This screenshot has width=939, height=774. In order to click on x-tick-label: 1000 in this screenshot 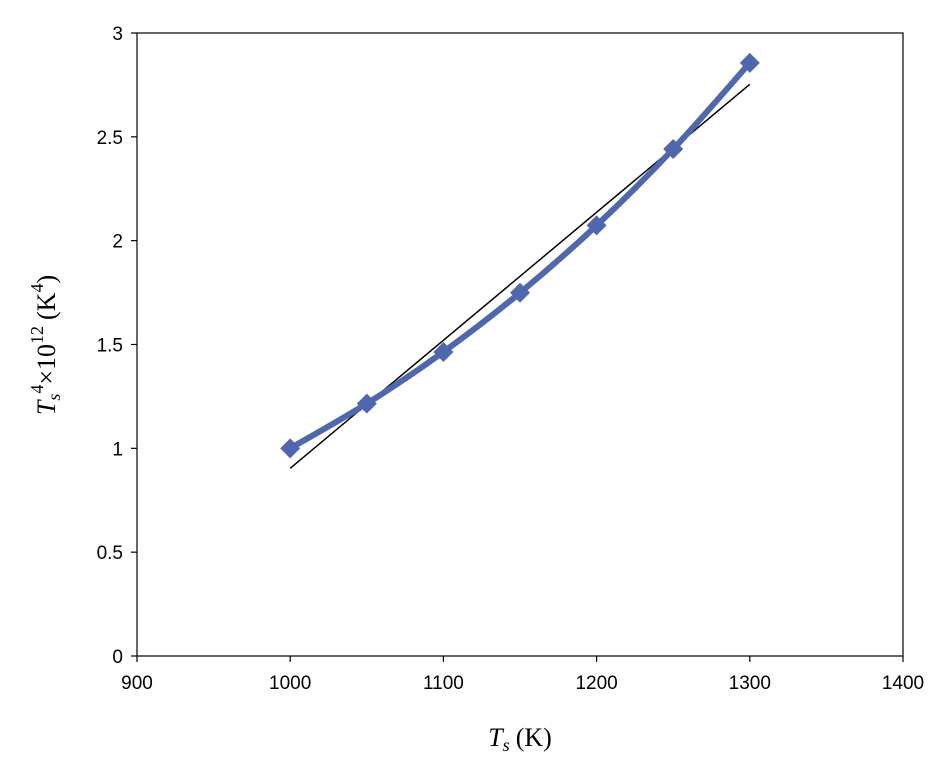, I will do `click(290, 683)`.